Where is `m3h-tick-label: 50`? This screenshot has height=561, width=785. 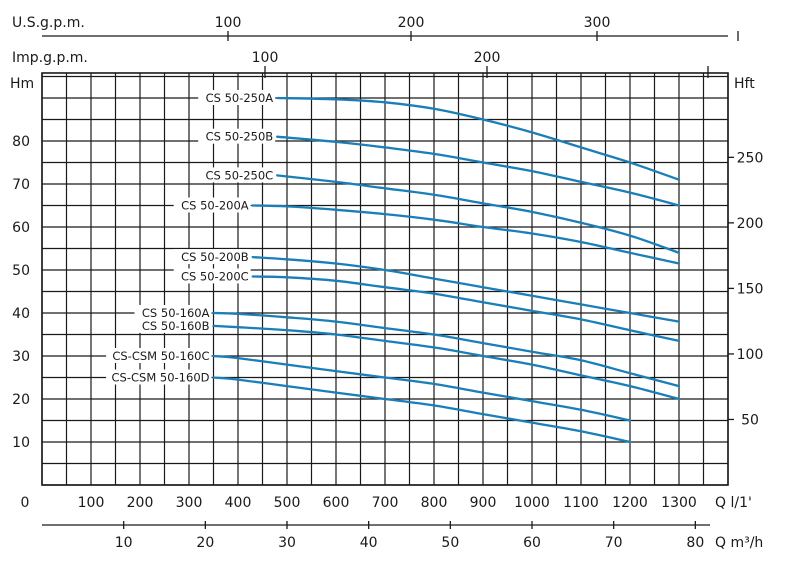 m3h-tick-label: 50 is located at coordinates (450, 543).